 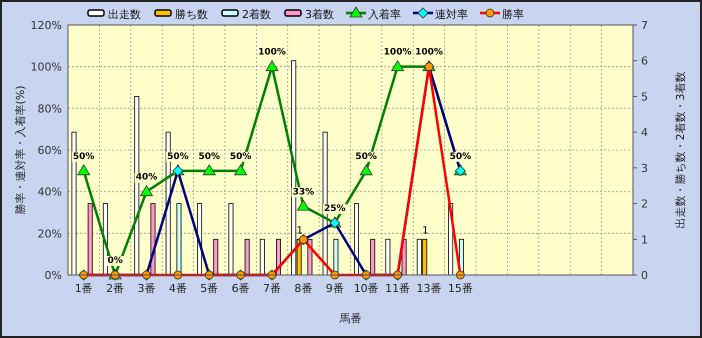 What do you see at coordinates (46, 25) in the screenshot?
I see `y-tick-label: 120%` at bounding box center [46, 25].